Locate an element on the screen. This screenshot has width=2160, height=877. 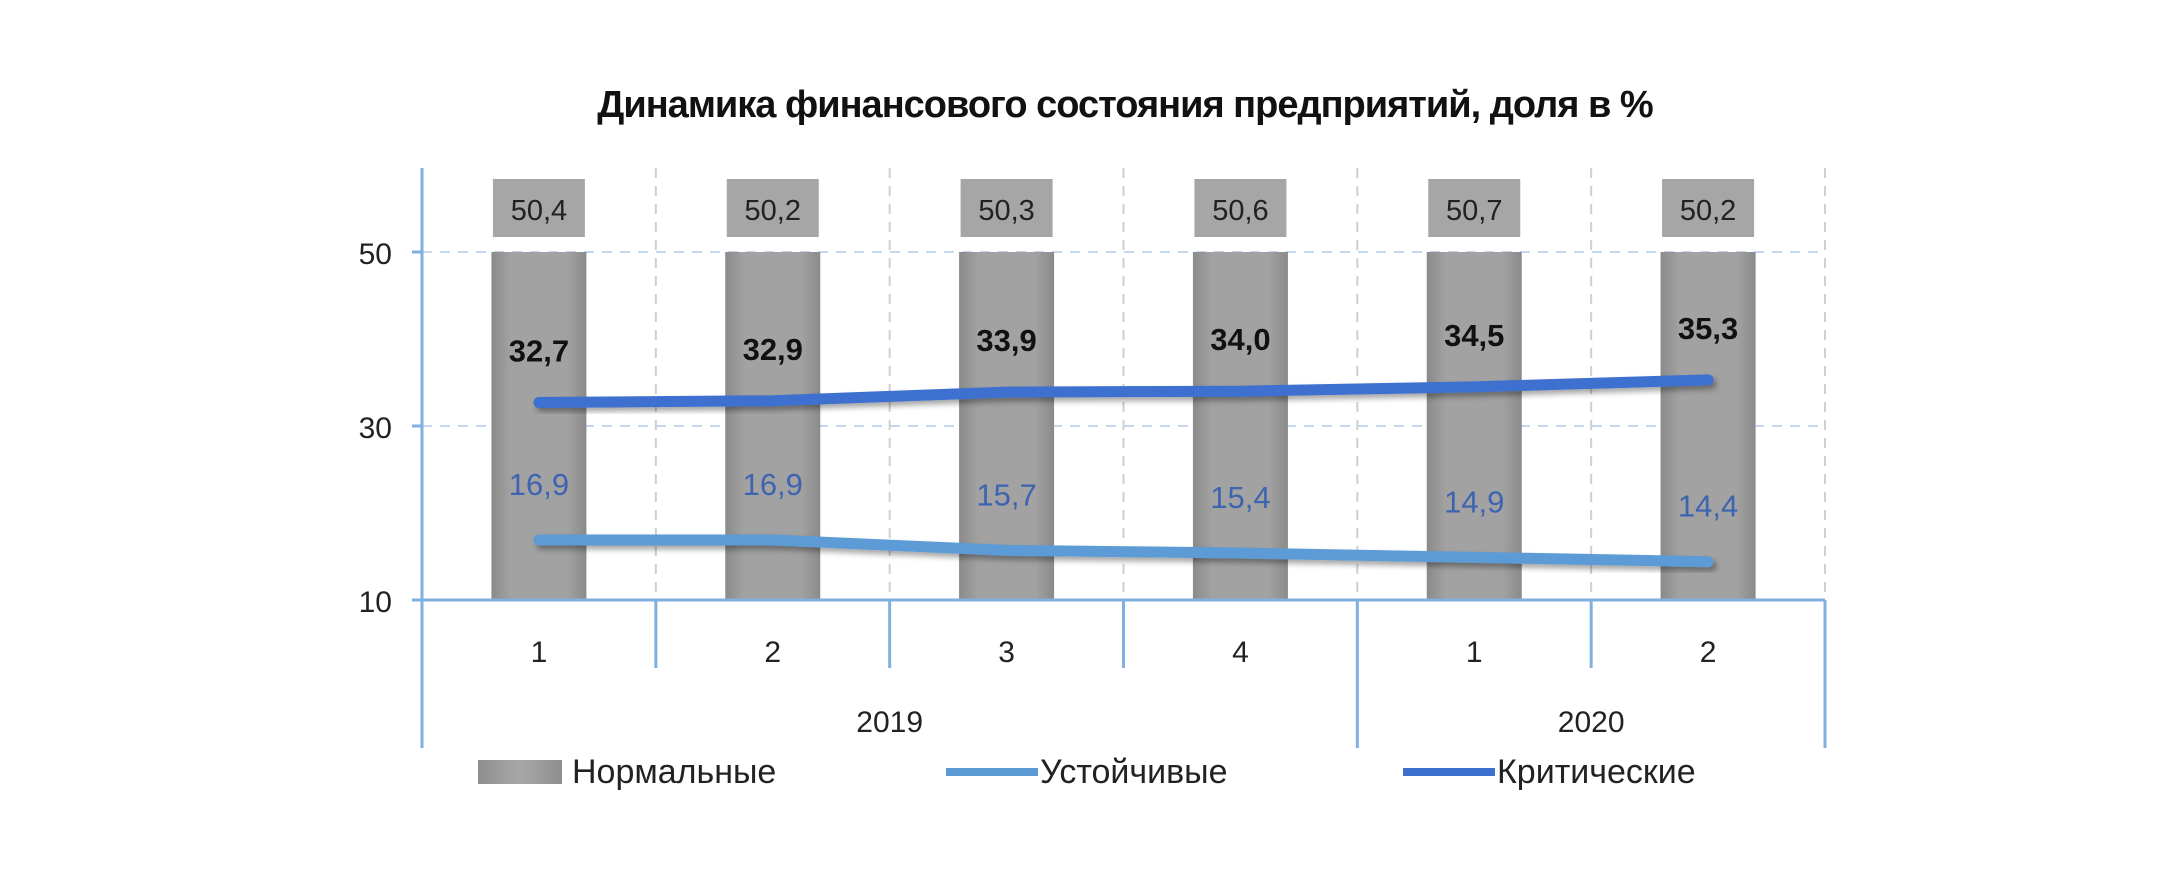
data-label-line-stable: 15,7 is located at coordinates (1006, 494).